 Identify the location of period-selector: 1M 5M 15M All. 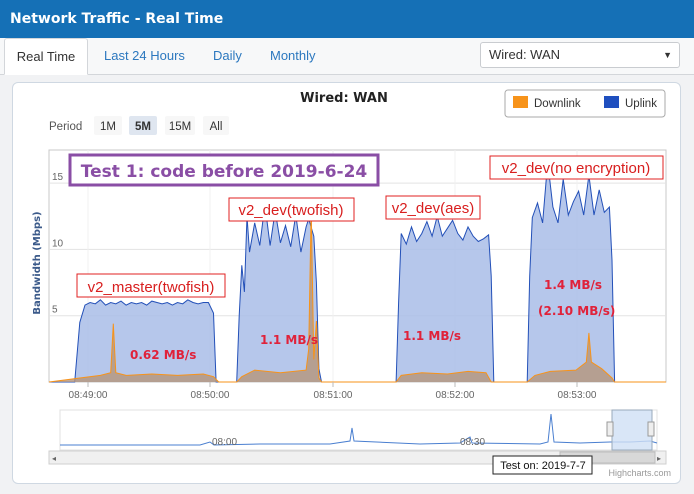
(161, 125).